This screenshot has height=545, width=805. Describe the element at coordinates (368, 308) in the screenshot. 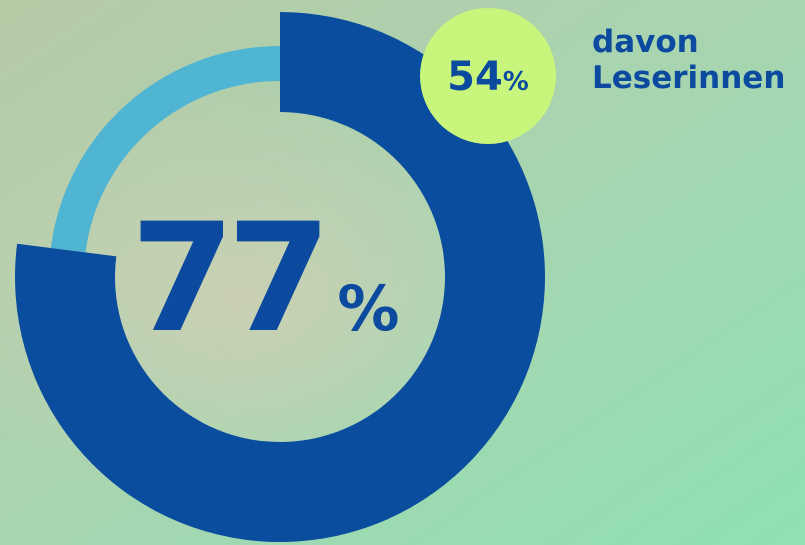

I see `donut-unit: %` at that location.